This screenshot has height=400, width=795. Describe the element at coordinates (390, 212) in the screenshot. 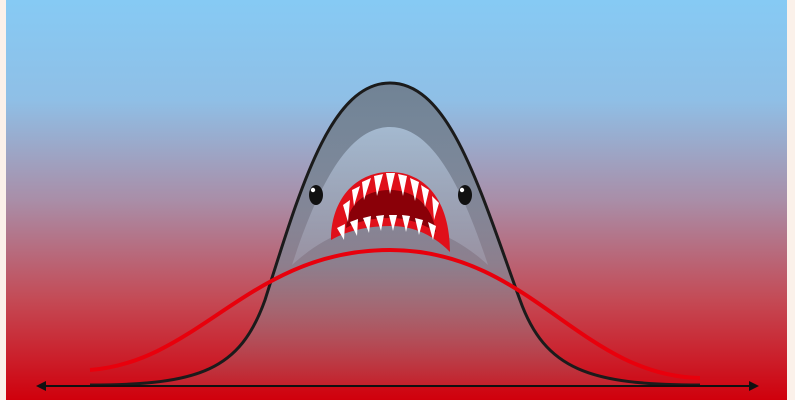

I see `shark-mouth` at that location.